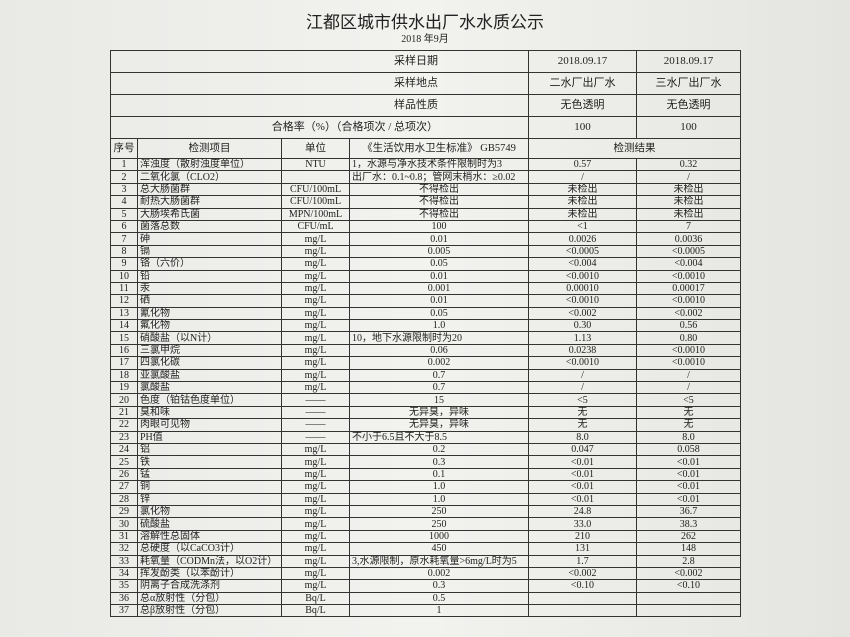 This screenshot has width=850, height=637. Describe the element at coordinates (124, 202) in the screenshot. I see `cell: 4` at that location.